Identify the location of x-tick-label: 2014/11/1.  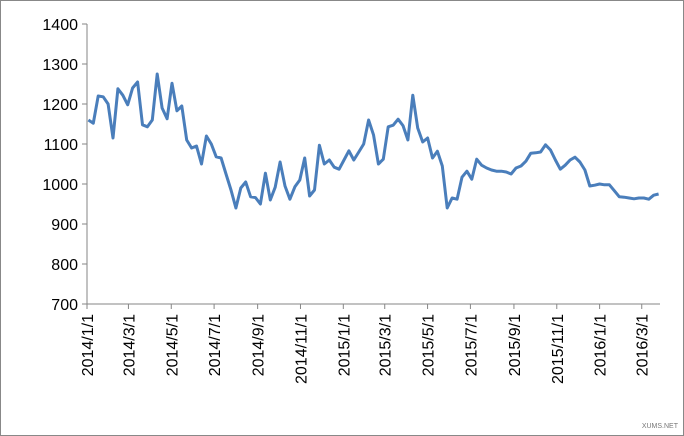
(301, 349).